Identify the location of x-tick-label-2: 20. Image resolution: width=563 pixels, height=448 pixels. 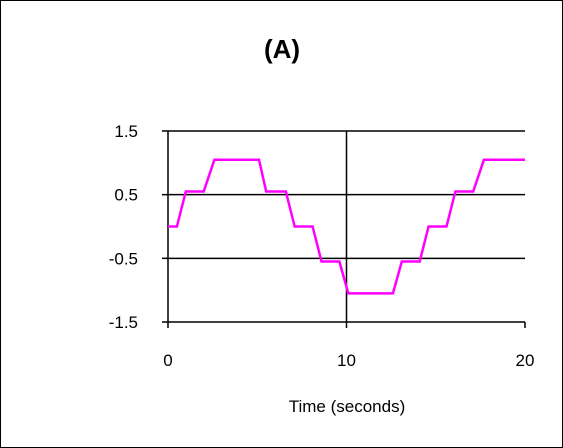
(525, 360).